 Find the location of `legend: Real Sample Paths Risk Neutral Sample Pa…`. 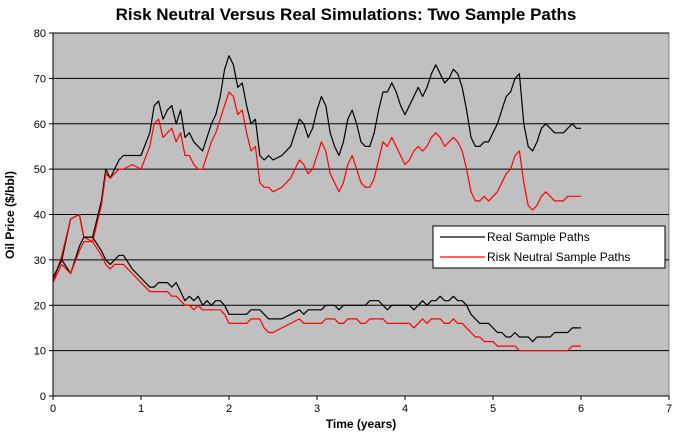

legend: Real Sample Paths Risk Neutral Sample Pa… is located at coordinates (549, 247).